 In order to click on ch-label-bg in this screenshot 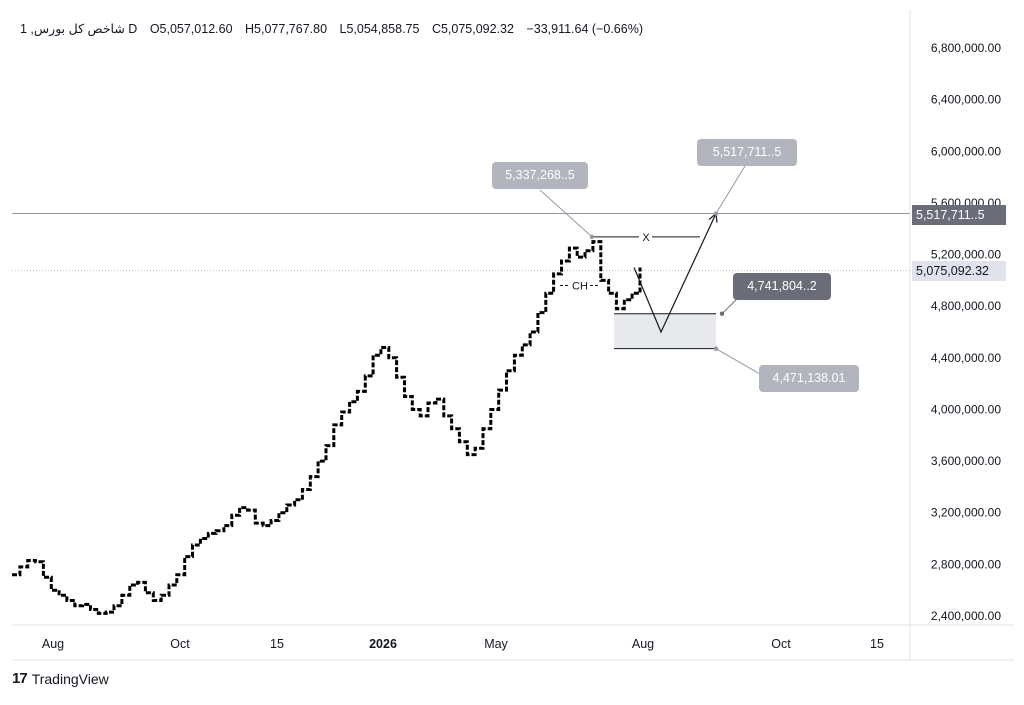, I will do `click(580, 285)`.